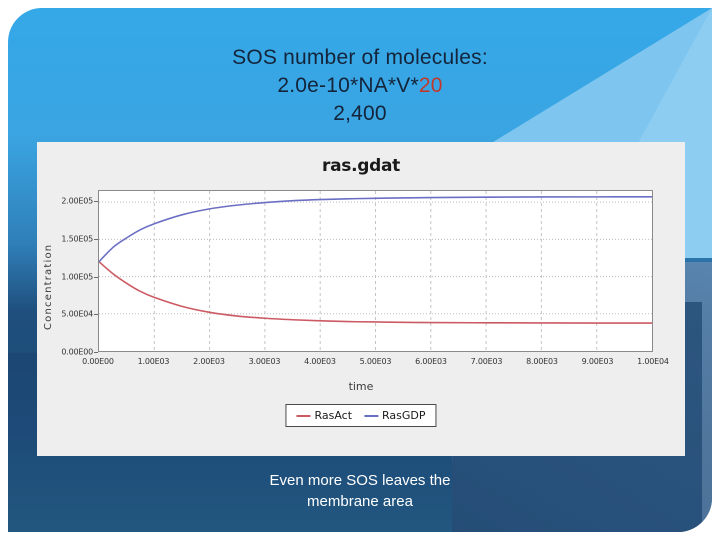  Describe the element at coordinates (597, 361) in the screenshot. I see `chart-x-tick-label: 9.00E03` at that location.